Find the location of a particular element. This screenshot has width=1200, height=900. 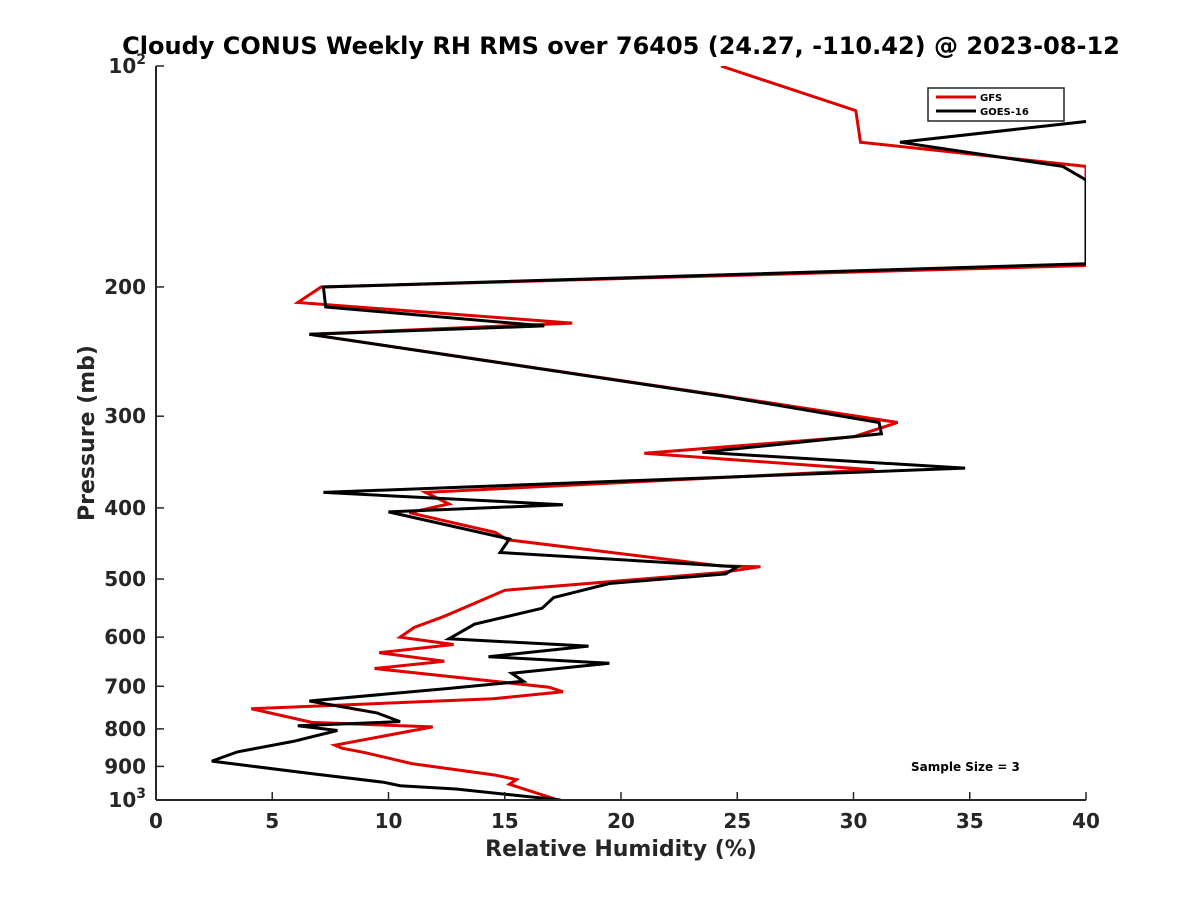

sample-size-annotation: Sample Size = 3 is located at coordinates (965, 767).